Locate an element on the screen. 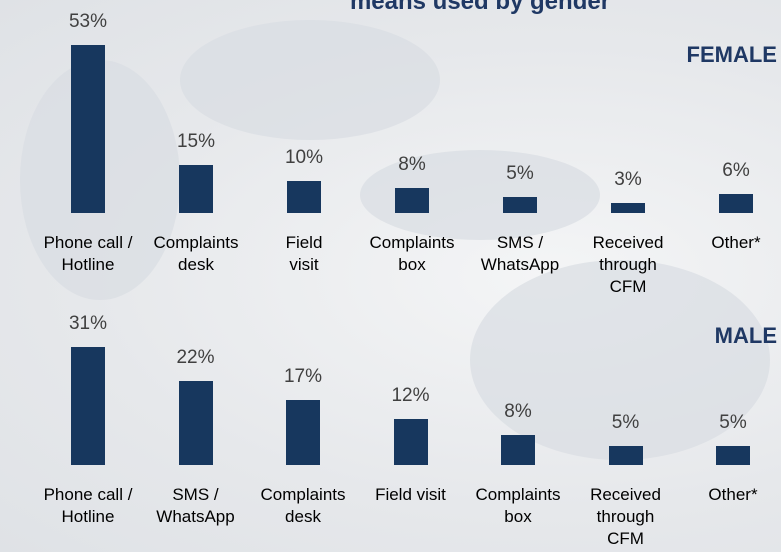  value-label: 53% is located at coordinates (88, 21).